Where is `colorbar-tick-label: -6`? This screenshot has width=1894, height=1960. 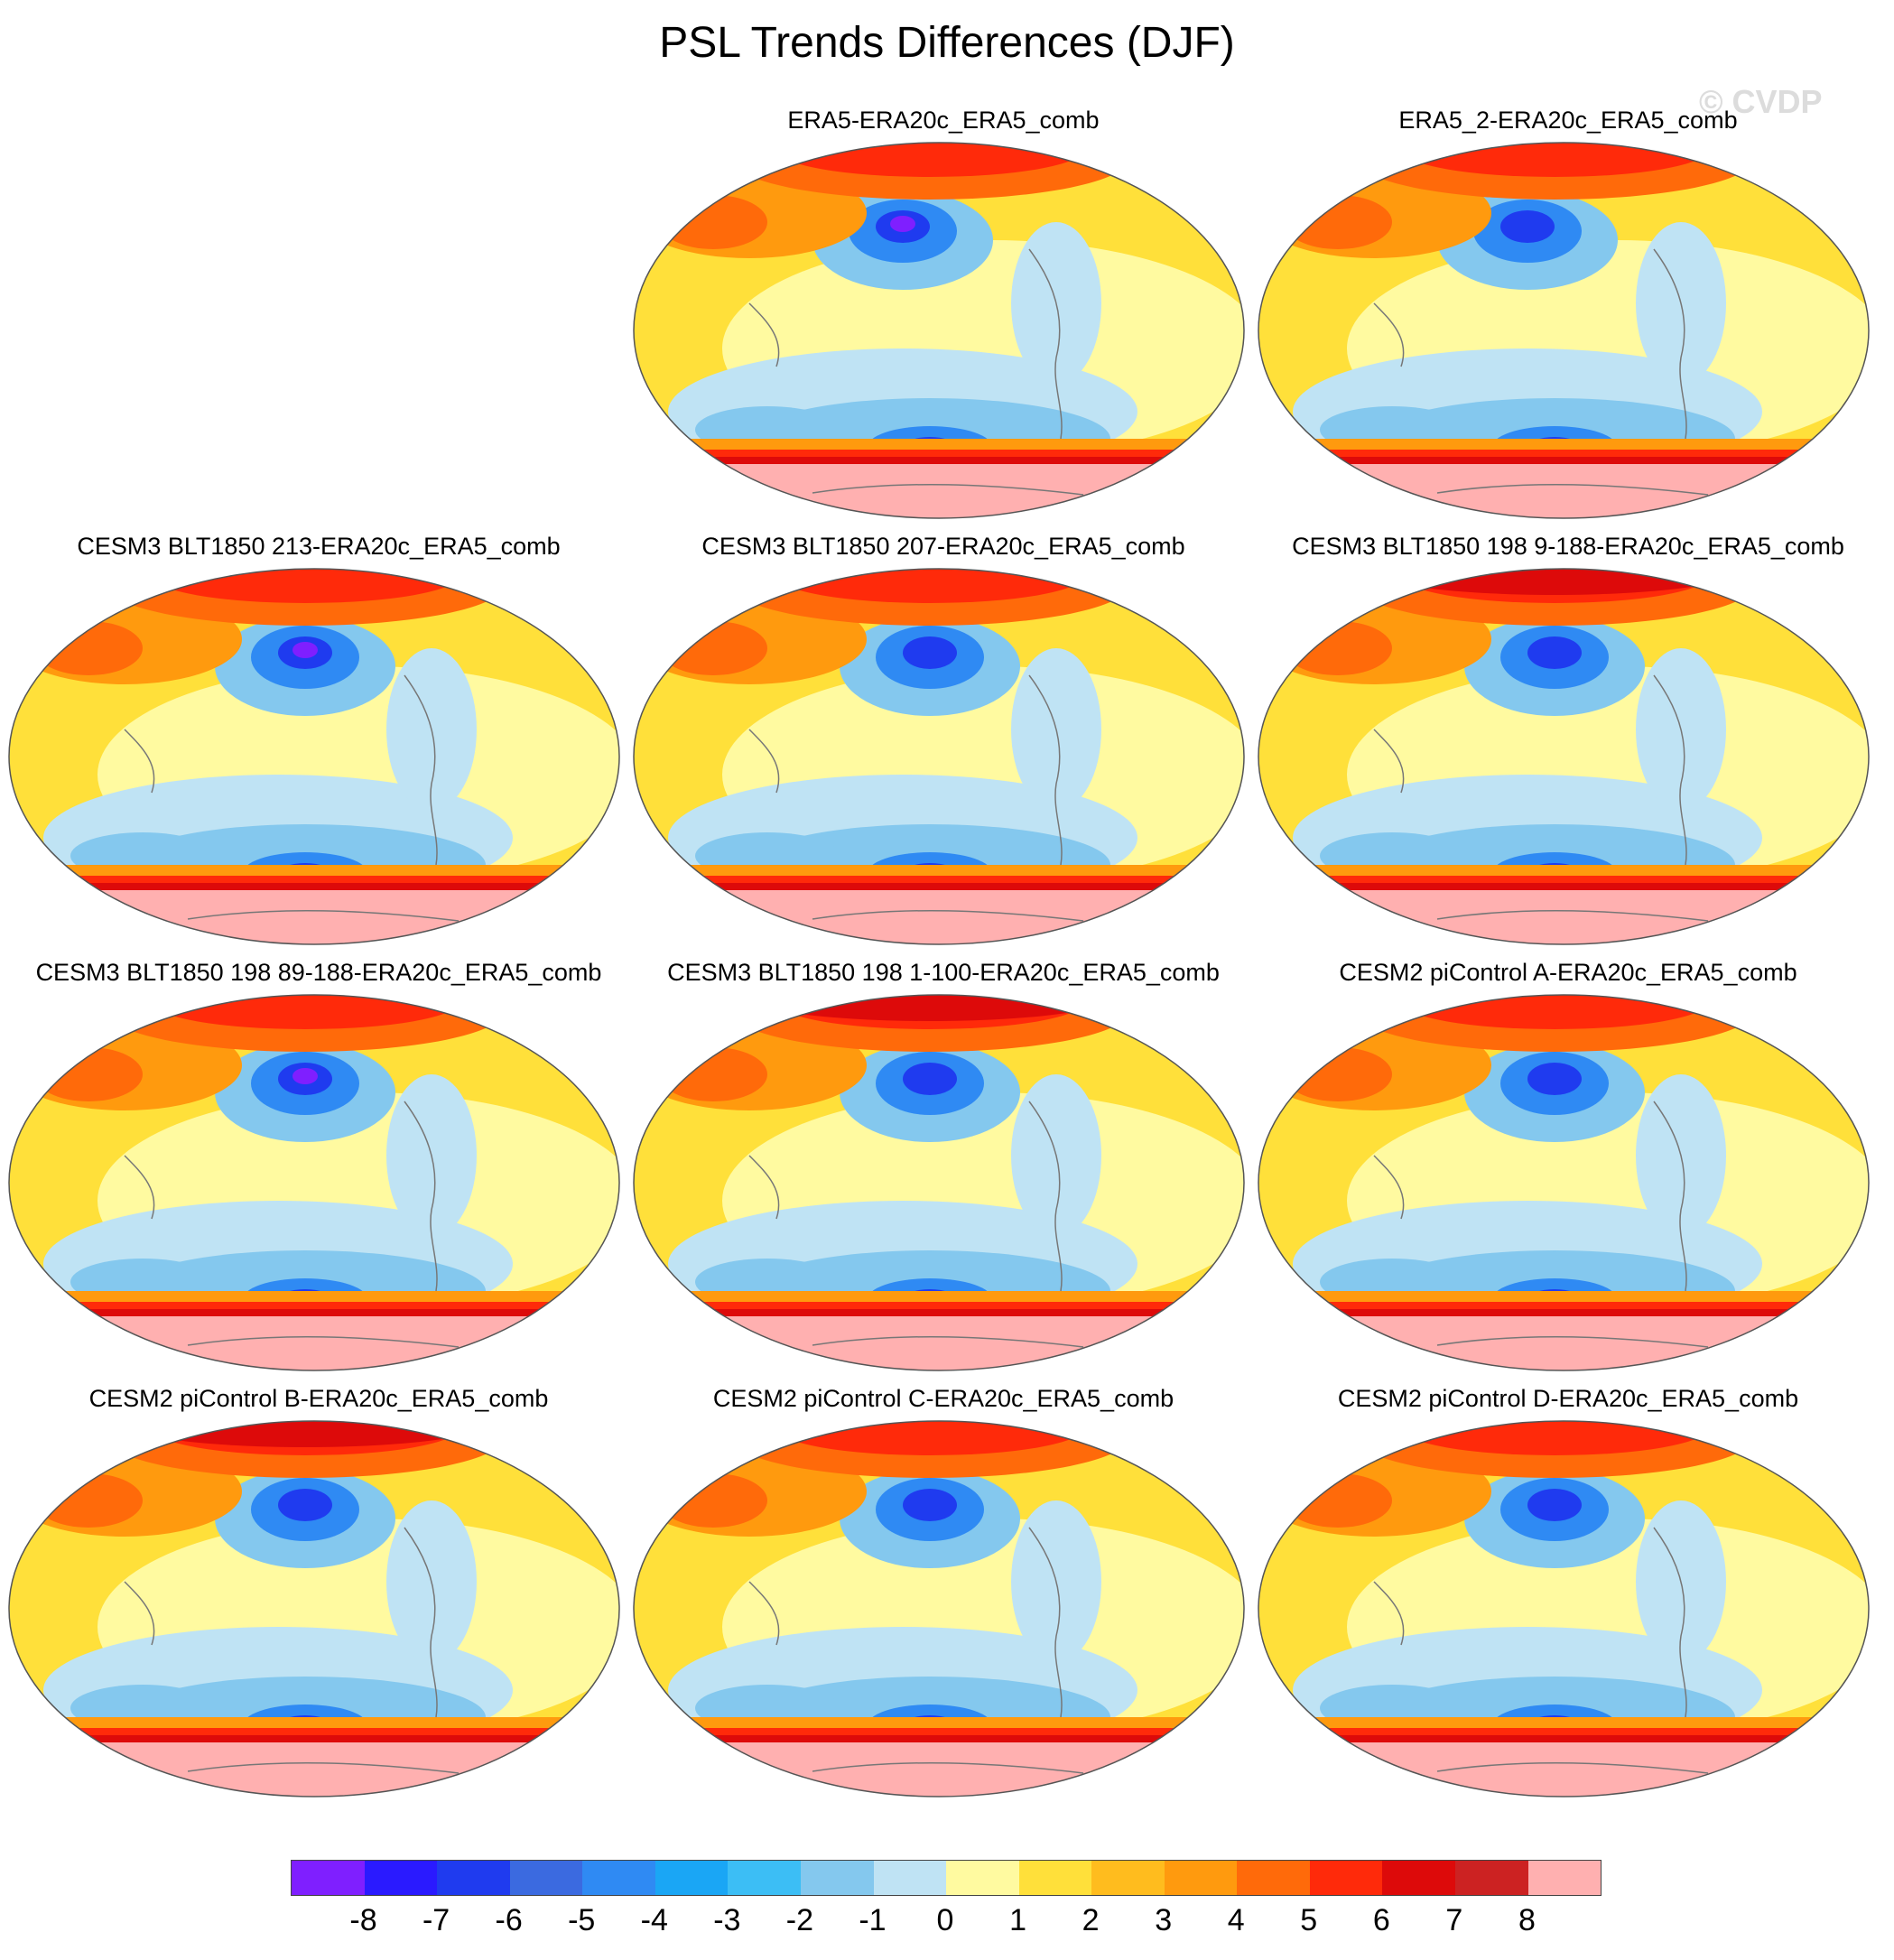
colorbar-tick-label: -6 is located at coordinates (509, 1920).